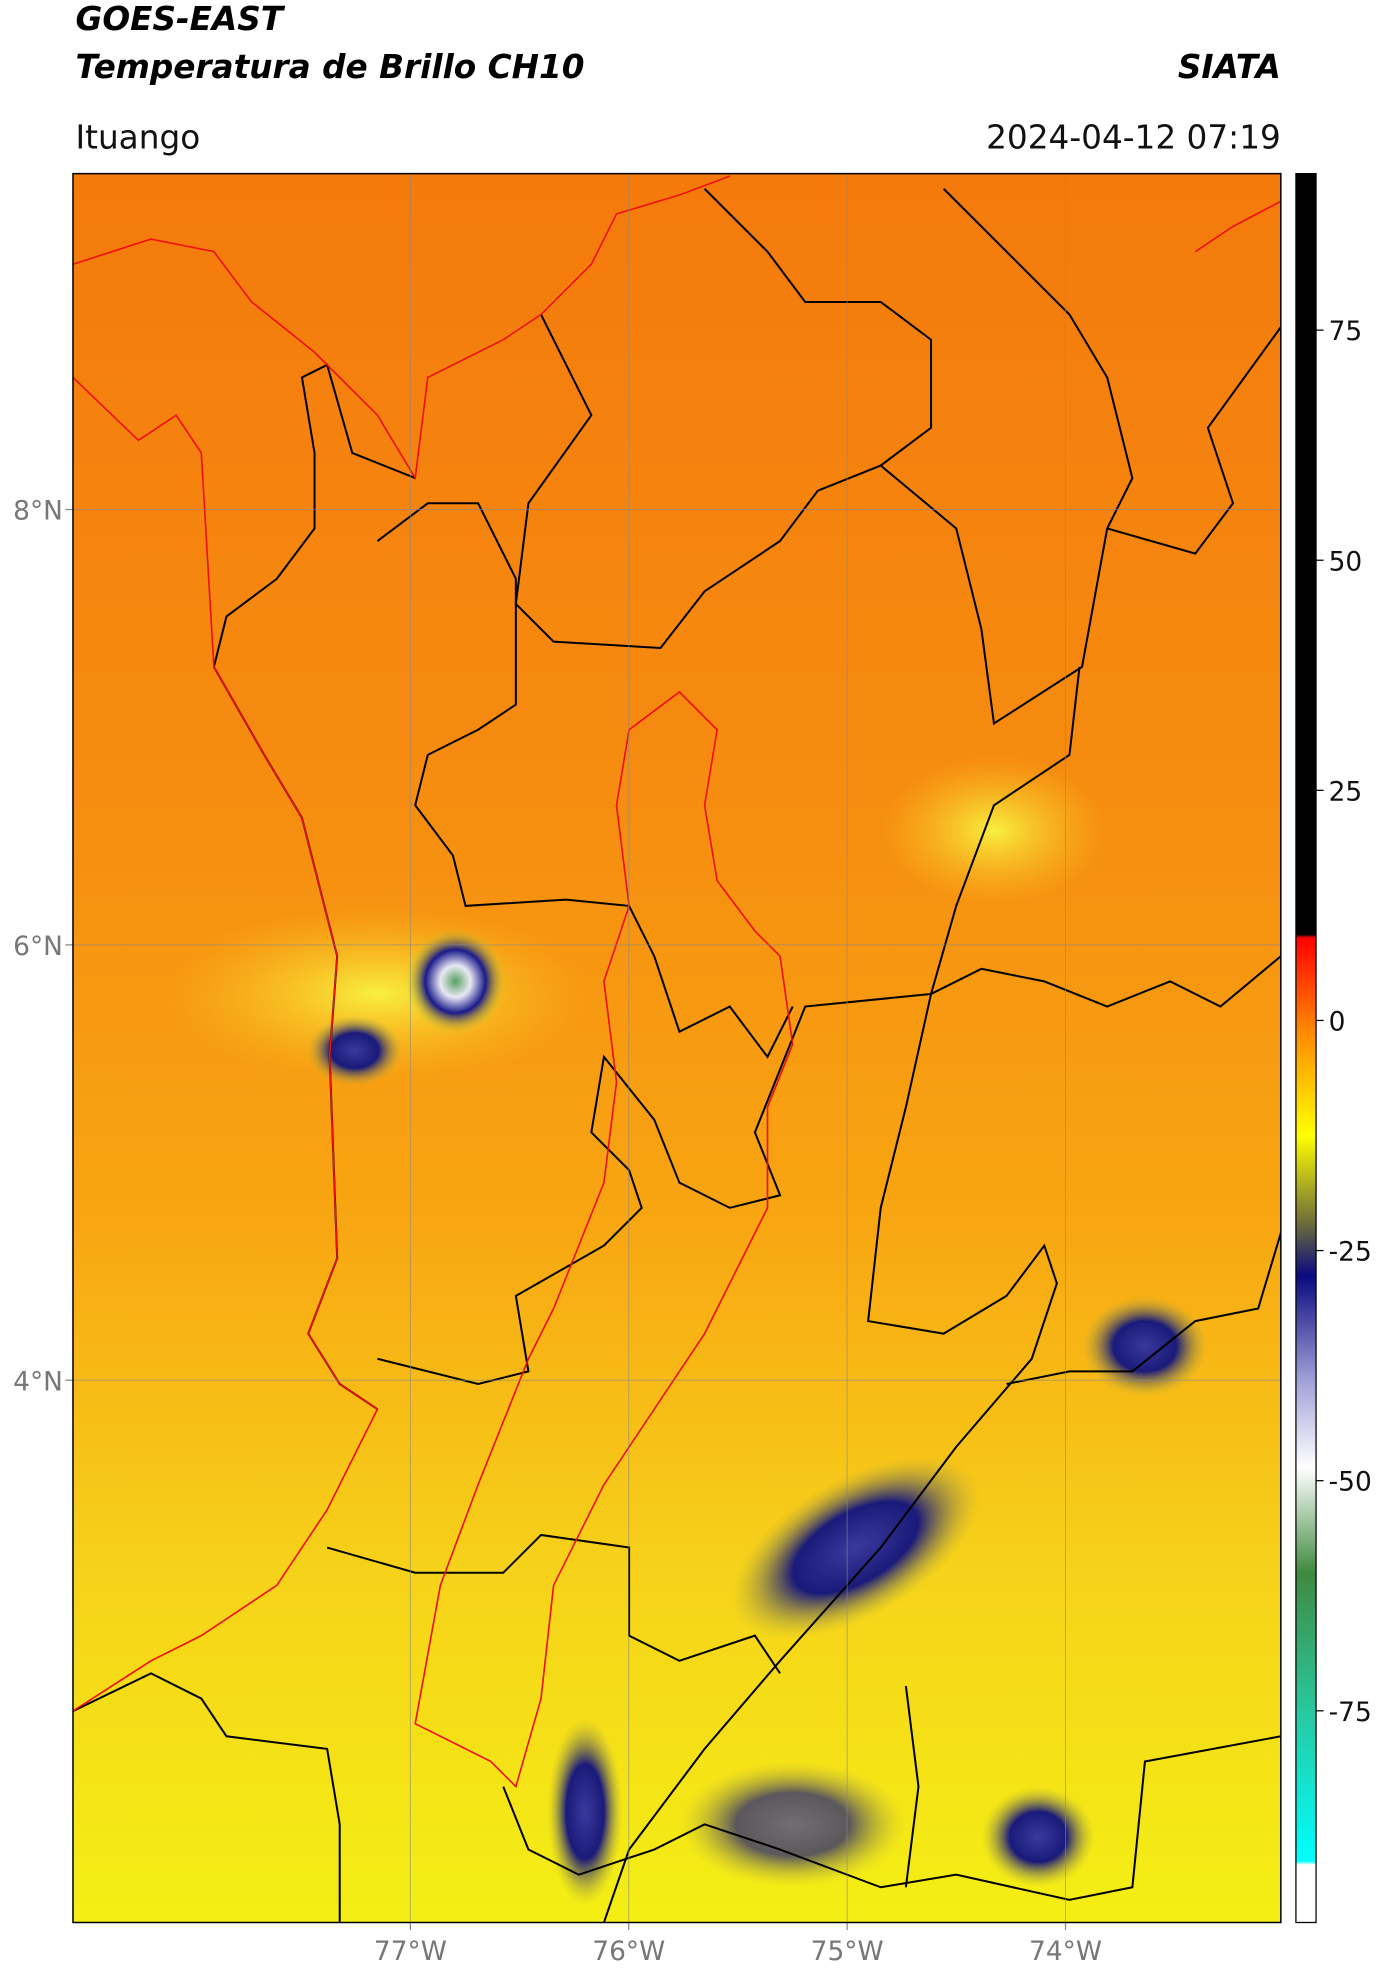 This screenshot has height=1981, width=1384. What do you see at coordinates (1346, 561) in the screenshot?
I see `colorbar-tick-label: 50` at bounding box center [1346, 561].